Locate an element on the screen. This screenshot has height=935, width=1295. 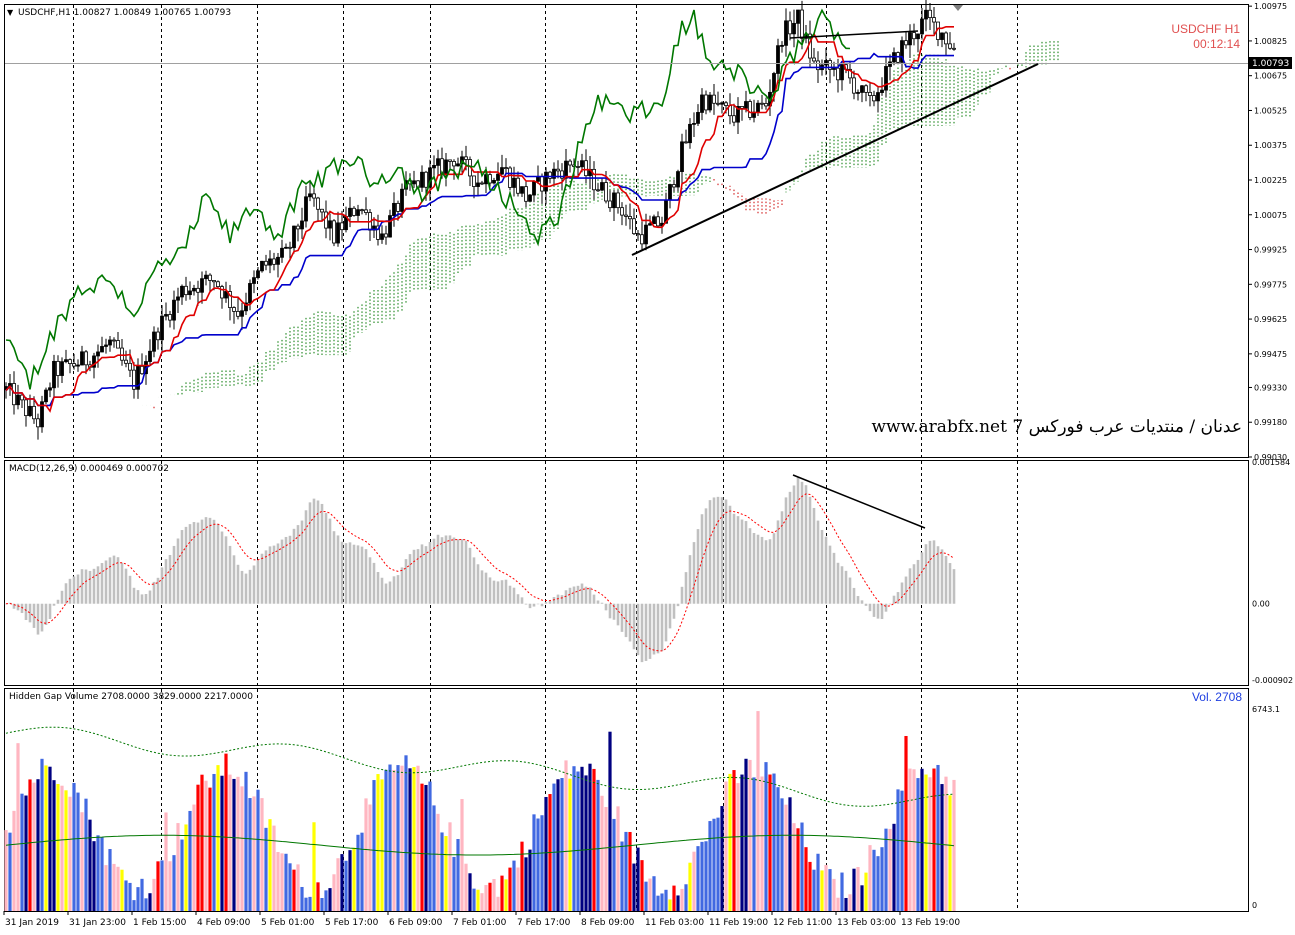
current-price-label: 1.00793 is located at coordinates (1270, 64).